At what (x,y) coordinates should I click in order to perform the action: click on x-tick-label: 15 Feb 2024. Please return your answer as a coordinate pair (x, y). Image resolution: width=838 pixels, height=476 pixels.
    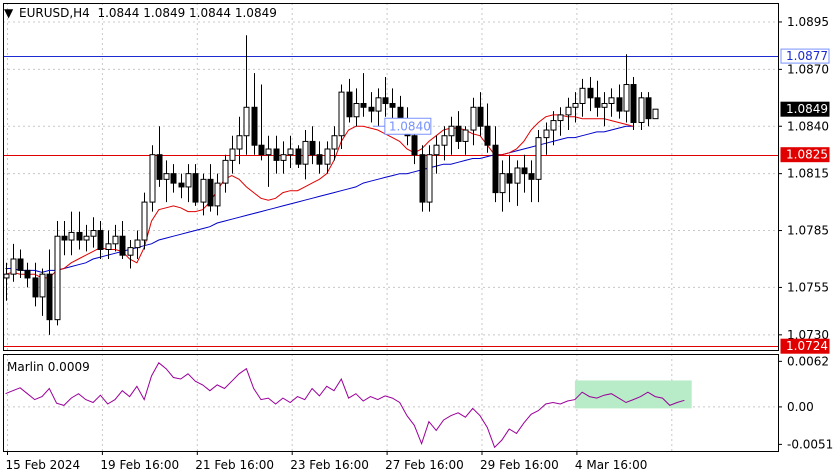
    Looking at the image, I should click on (43, 465).